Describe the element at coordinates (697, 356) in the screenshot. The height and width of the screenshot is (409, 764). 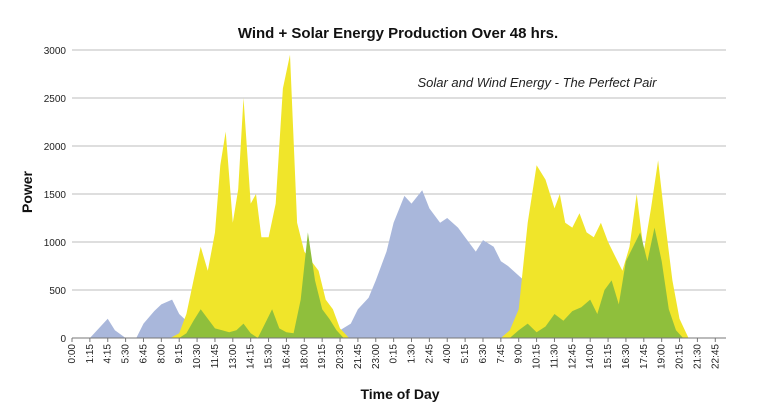
I see `x-tick-label: 21:30` at that location.